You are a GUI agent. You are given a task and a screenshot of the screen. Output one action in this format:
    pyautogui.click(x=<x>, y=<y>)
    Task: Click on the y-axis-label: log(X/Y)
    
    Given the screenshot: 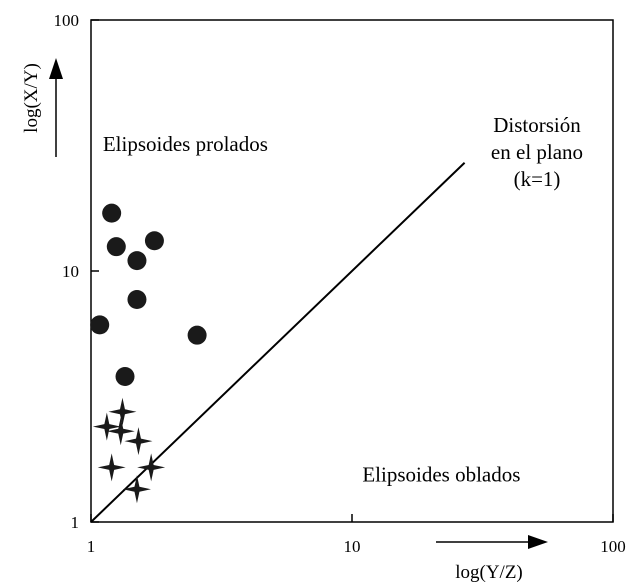 What is the action you would take?
    pyautogui.click(x=31, y=98)
    